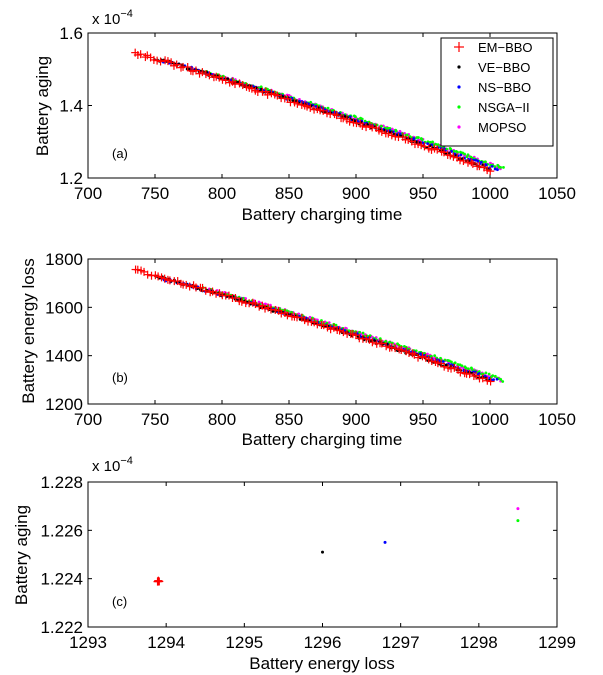  Describe the element at coordinates (244, 642) in the screenshot. I see `p3-xtick-label-2: 1295` at that location.